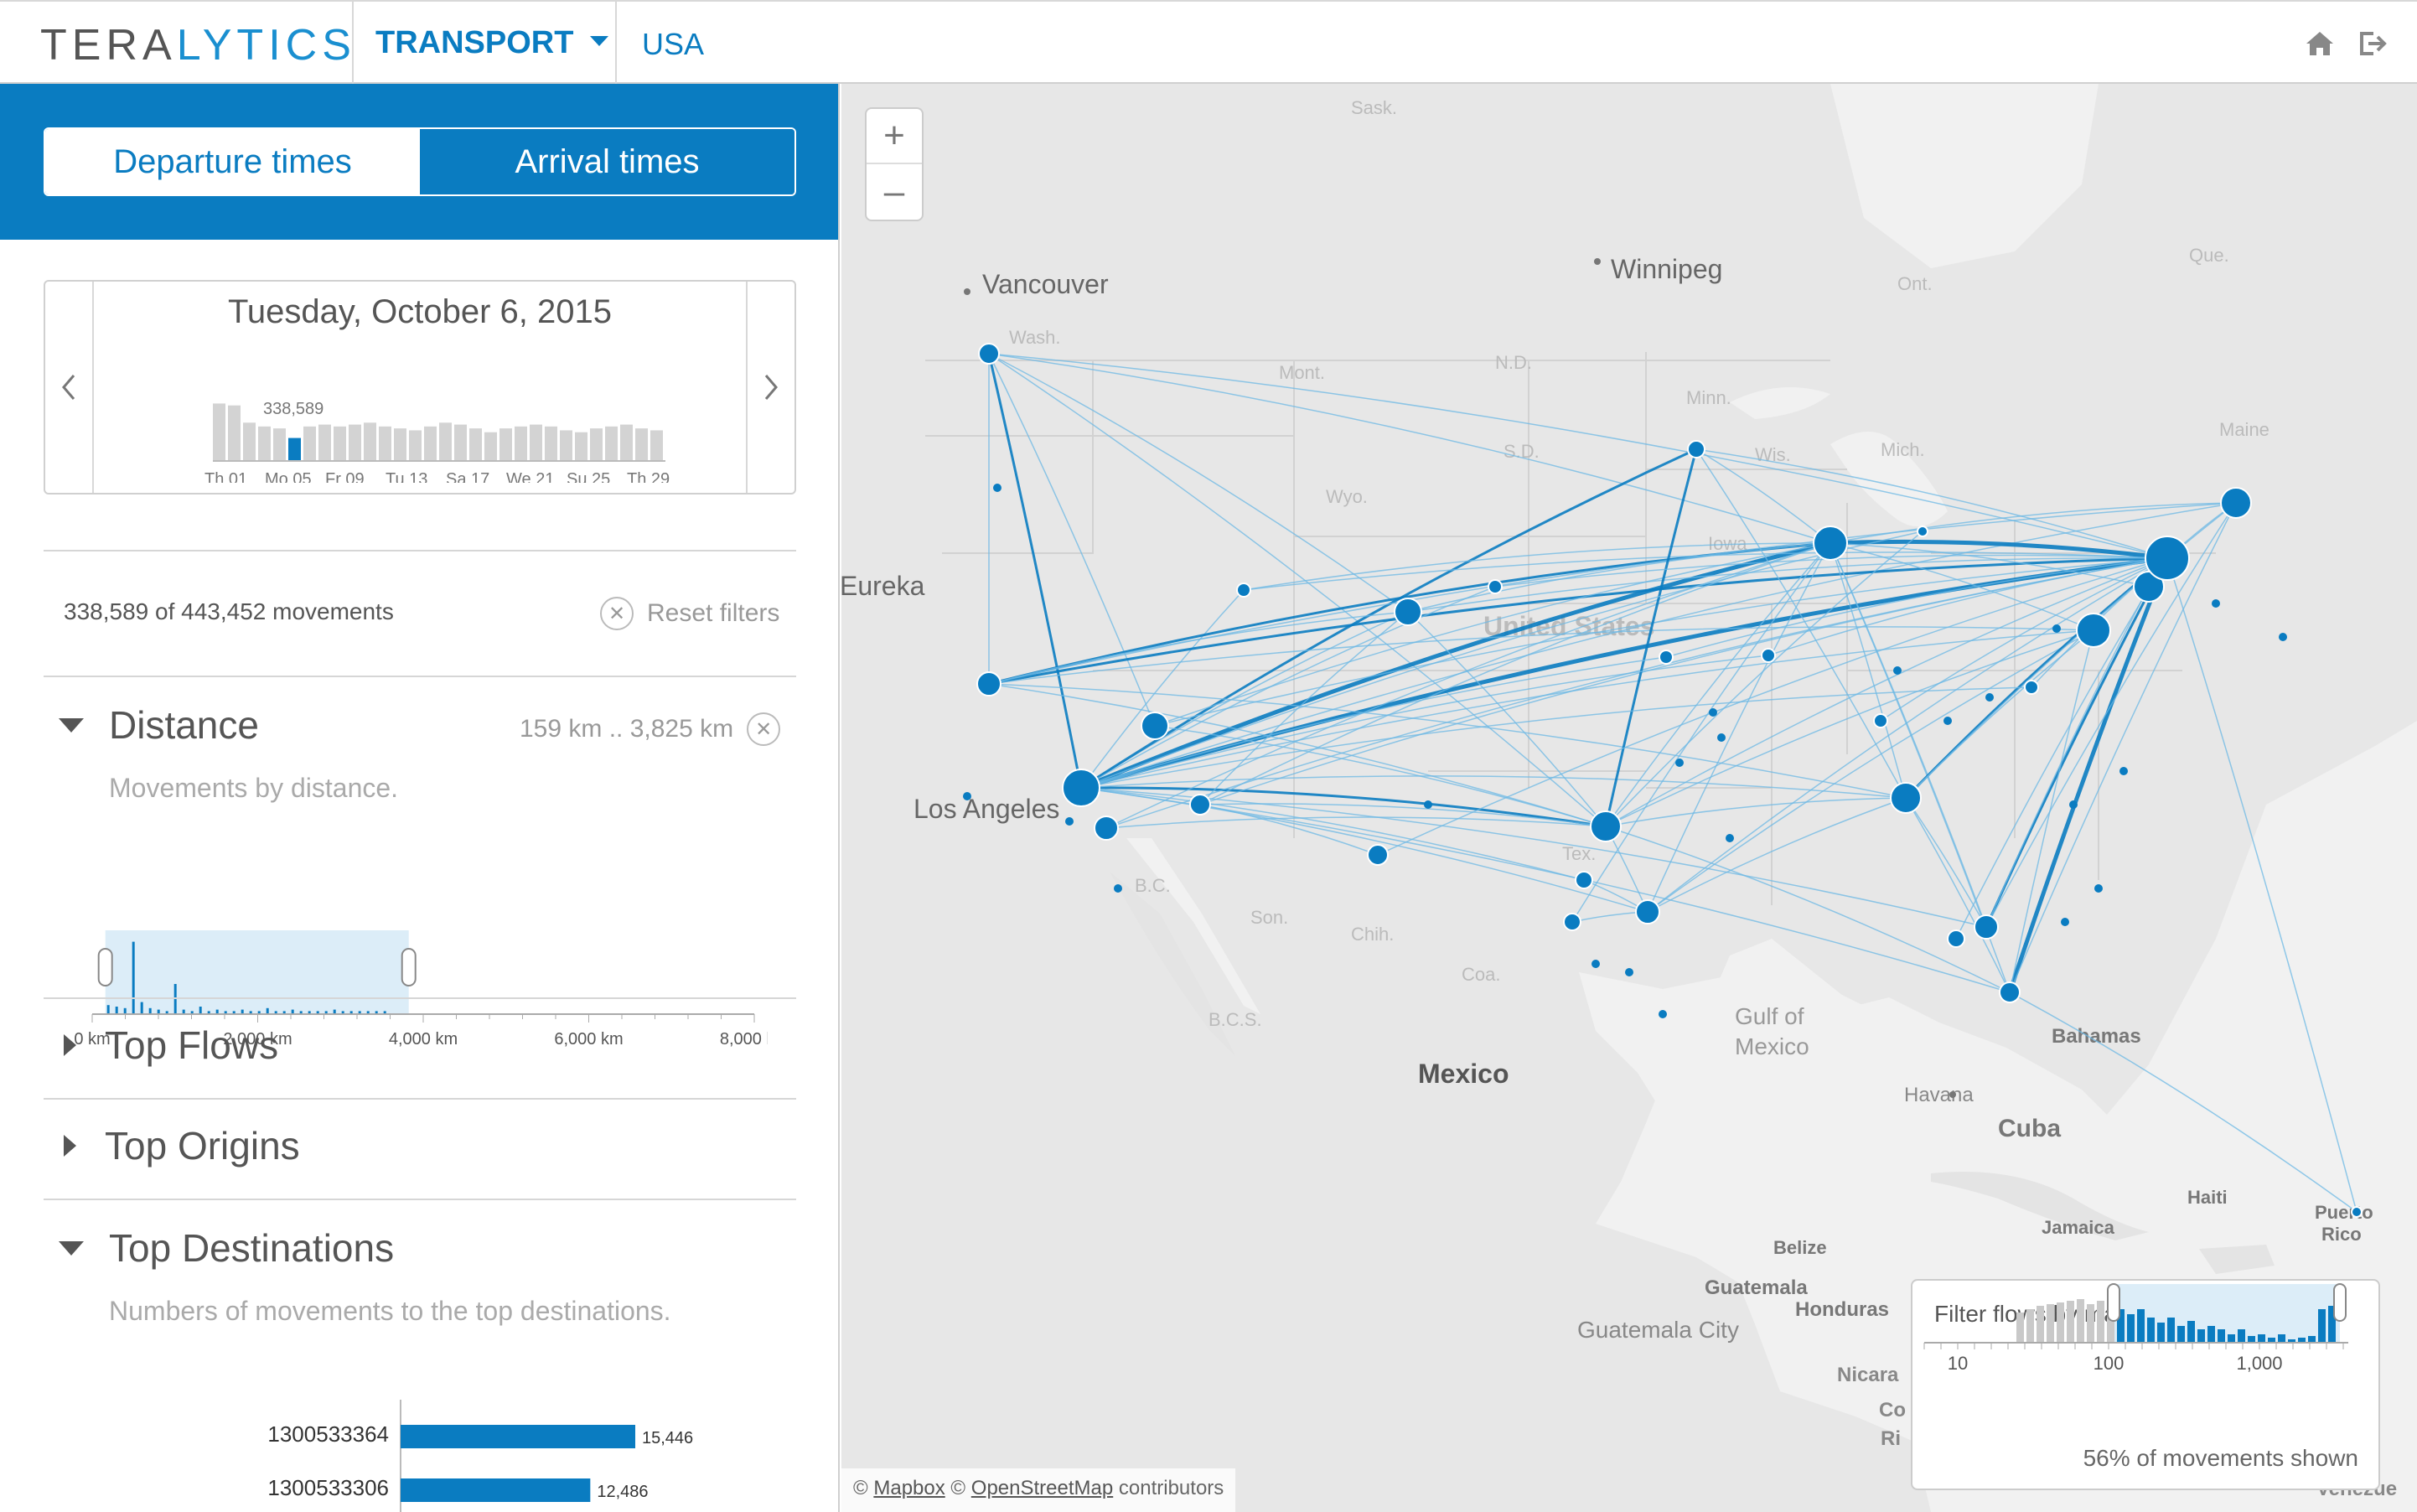  What do you see at coordinates (232, 161) in the screenshot?
I see `departure-times-button: Departure times` at bounding box center [232, 161].